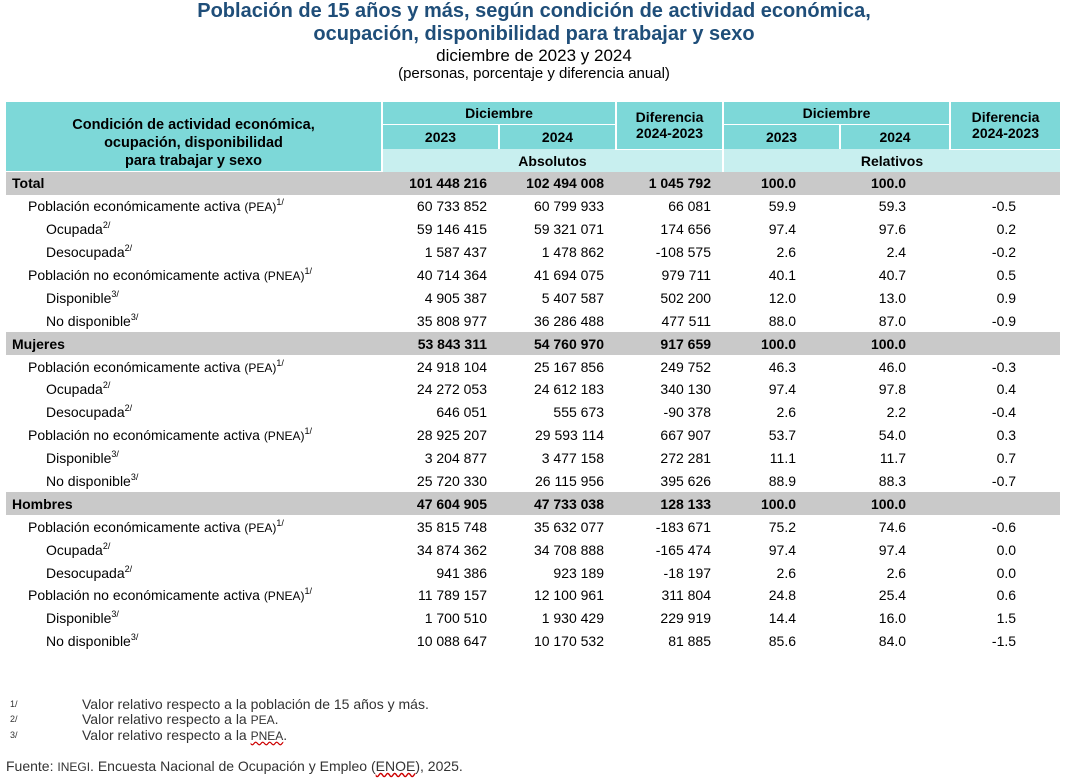 This screenshot has height=781, width=1068. What do you see at coordinates (782, 206) in the screenshot?
I see `cell-rel-2023: 59.9` at bounding box center [782, 206].